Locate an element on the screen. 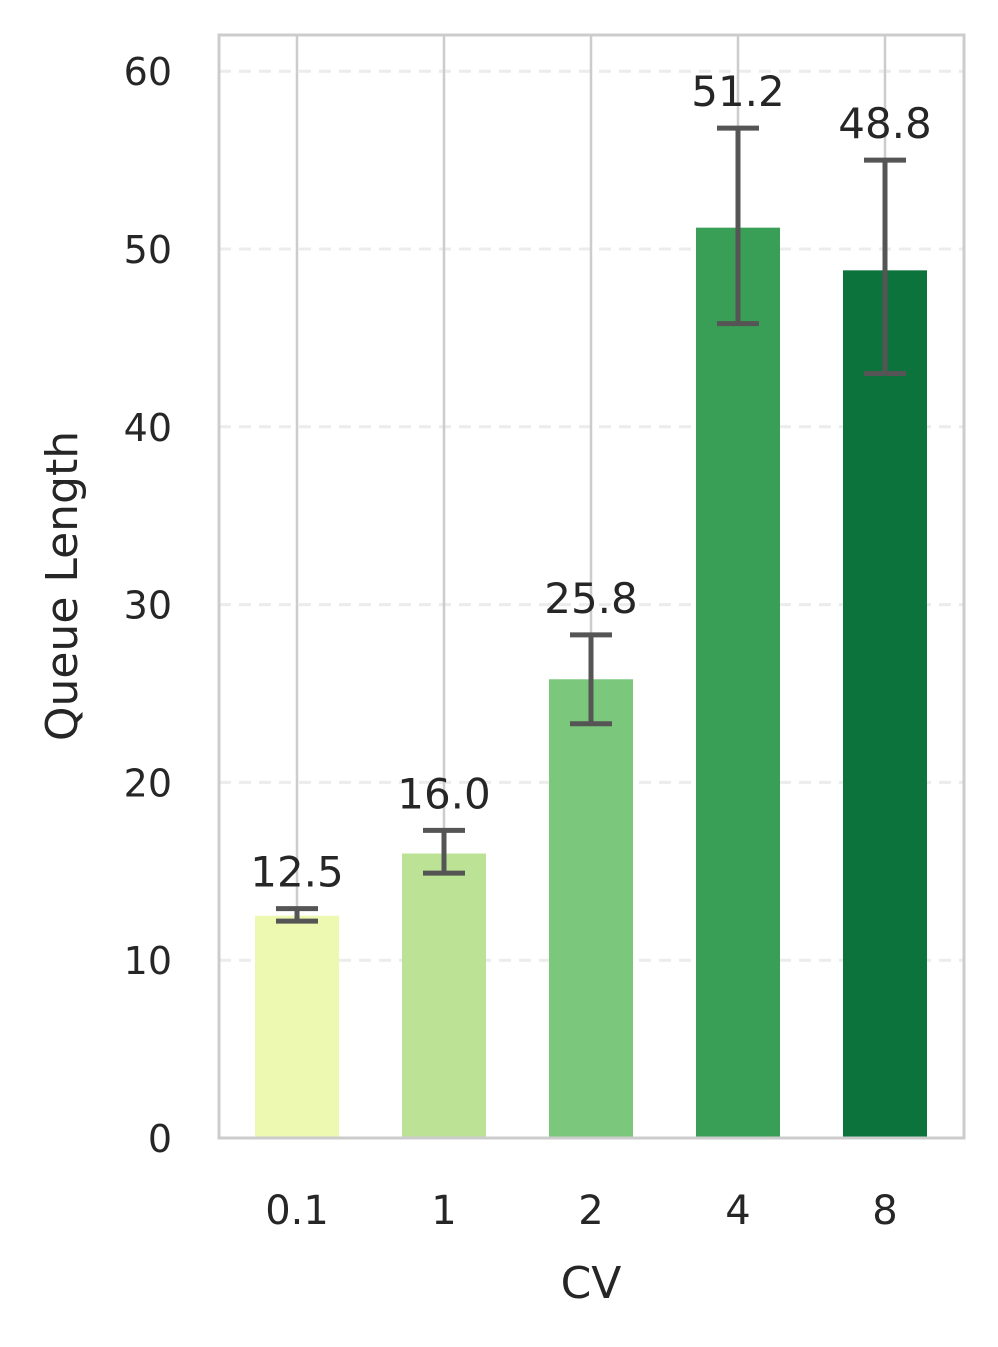 The height and width of the screenshot is (1347, 998). x-tick-labels: 0.1 1 2 4 8 is located at coordinates (581, 1211).